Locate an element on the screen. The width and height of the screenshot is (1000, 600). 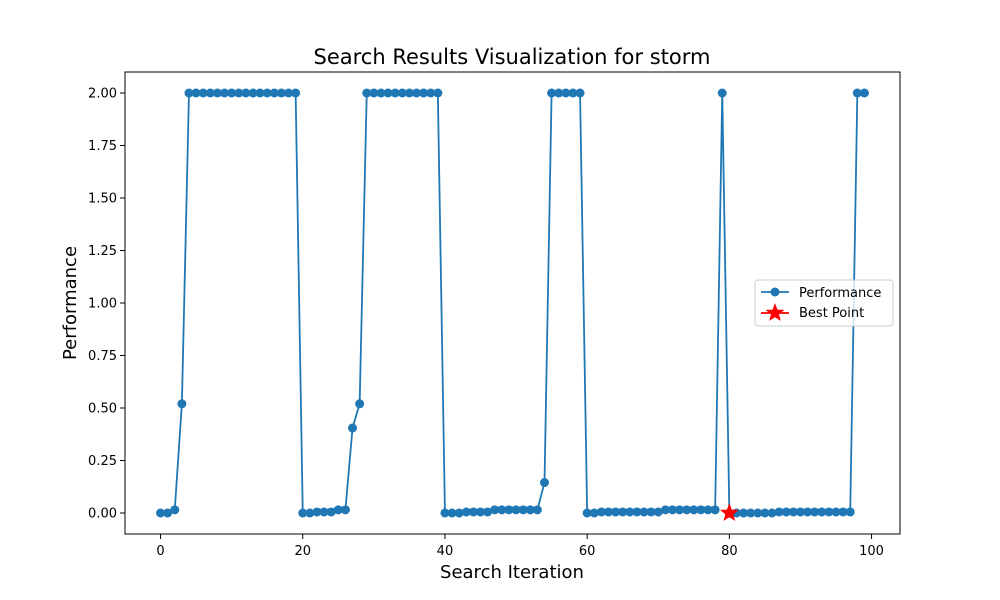
y-tick-label: 1.50 is located at coordinates (102, 199).